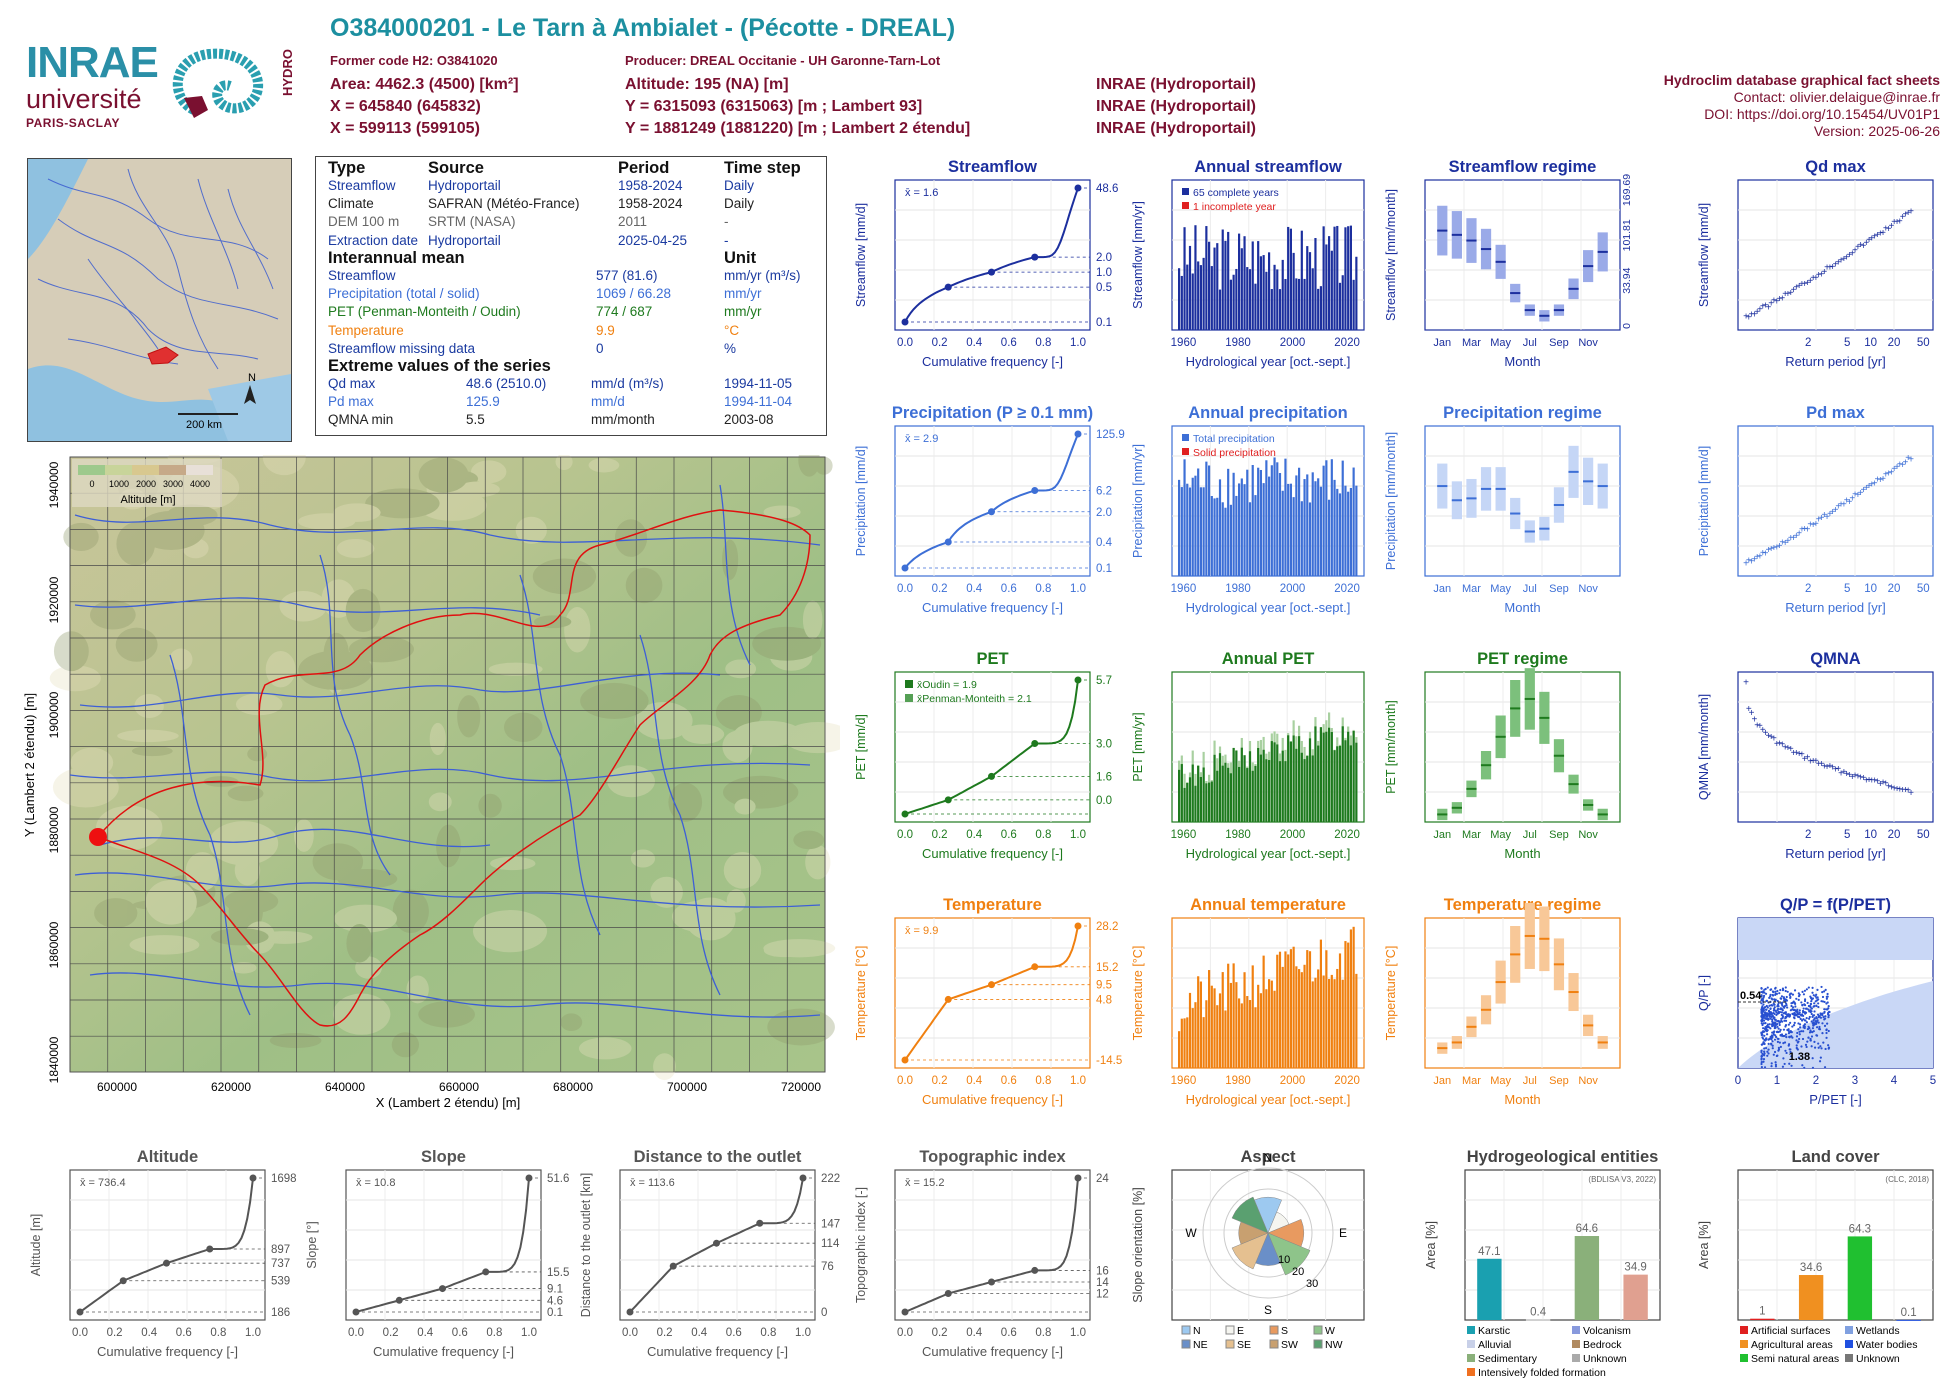 This screenshot has height=1386, width=1960. What do you see at coordinates (940, 589) in the screenshot?
I see `precip_cdf-xtick: 0.2` at bounding box center [940, 589].